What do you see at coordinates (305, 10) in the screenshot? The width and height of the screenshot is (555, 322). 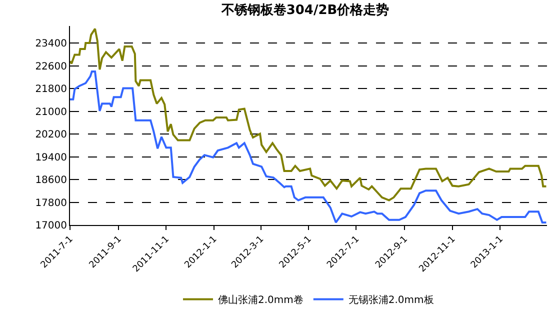 I see `chart-title: 不锈钢板卷304/2B价格走势` at bounding box center [305, 10].